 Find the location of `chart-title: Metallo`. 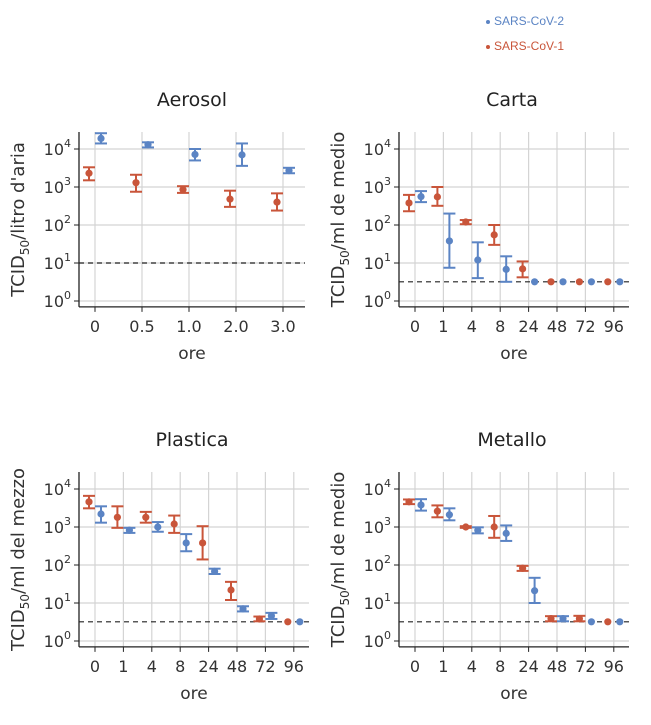

chart-title: Metallo is located at coordinates (511, 440).